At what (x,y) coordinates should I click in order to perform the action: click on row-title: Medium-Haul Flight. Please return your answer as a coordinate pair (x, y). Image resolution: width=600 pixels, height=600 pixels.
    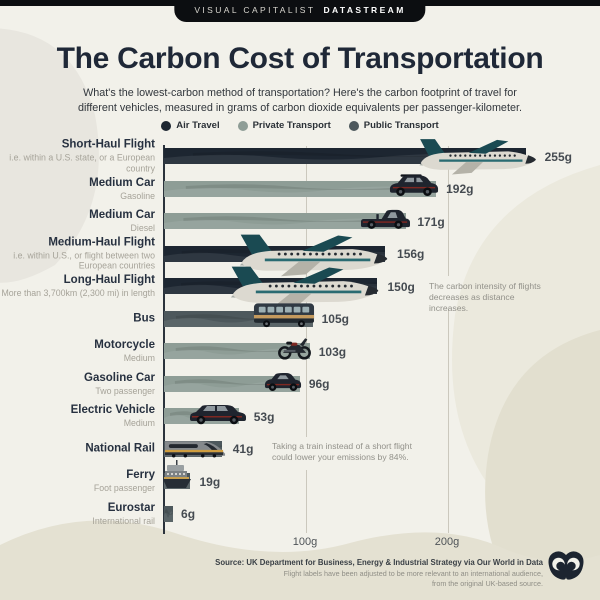
    Looking at the image, I should click on (101, 242).